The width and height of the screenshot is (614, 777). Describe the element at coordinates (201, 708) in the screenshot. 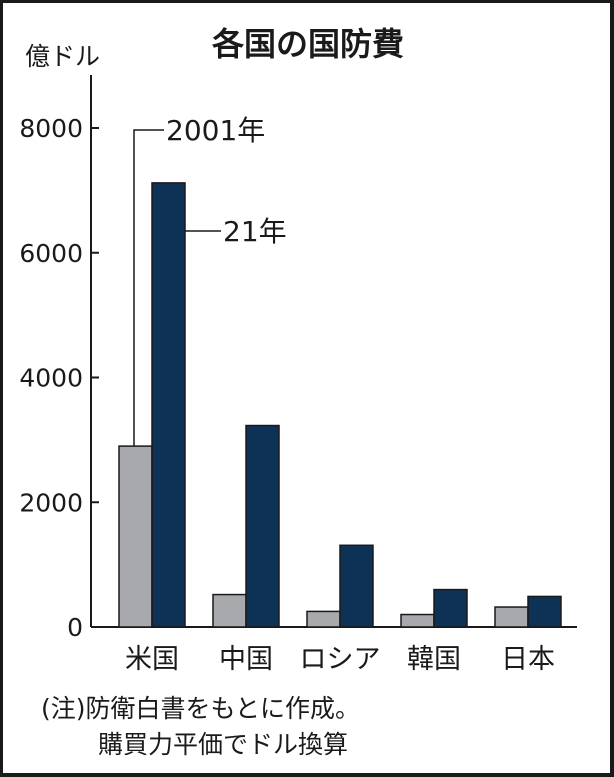

I see `source-note: (注)防衛白書をもとに作成。` at that location.